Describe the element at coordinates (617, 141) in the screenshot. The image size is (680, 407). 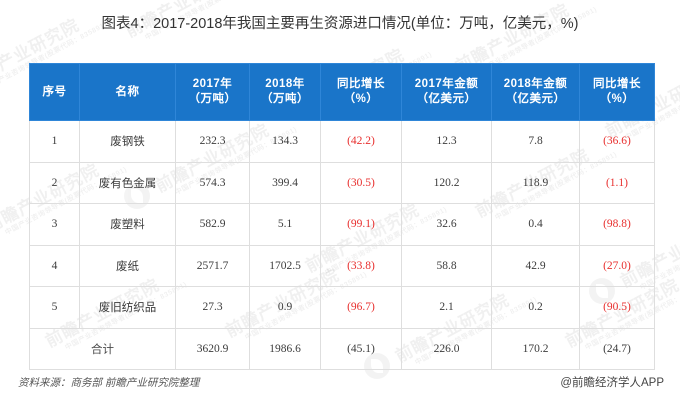
I see `cell-amount-growth: (36.6)` at that location.